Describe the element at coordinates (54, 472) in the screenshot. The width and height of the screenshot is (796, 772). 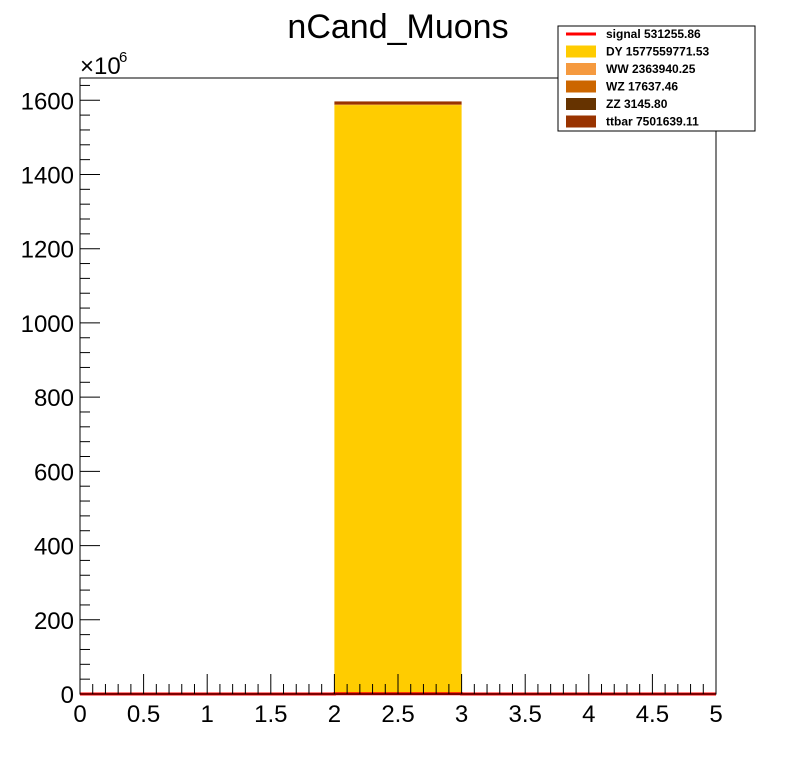
I see `y-tick-label: 600` at that location.